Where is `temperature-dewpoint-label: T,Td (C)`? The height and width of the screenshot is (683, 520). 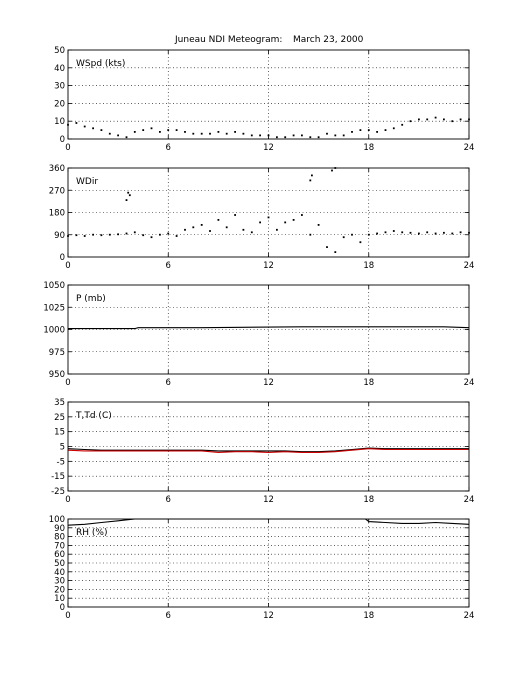 temperature-dewpoint-label: T,Td (C) is located at coordinates (93, 416).